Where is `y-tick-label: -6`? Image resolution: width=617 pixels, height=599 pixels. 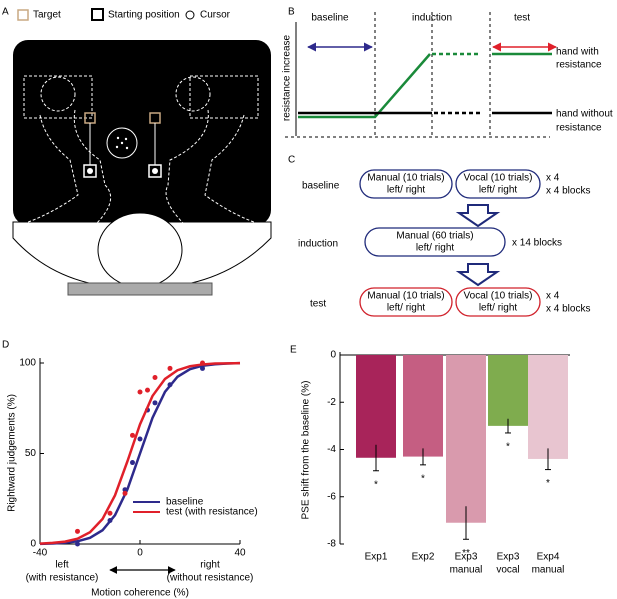
y-tick-label: -6 is located at coordinates (331, 496).